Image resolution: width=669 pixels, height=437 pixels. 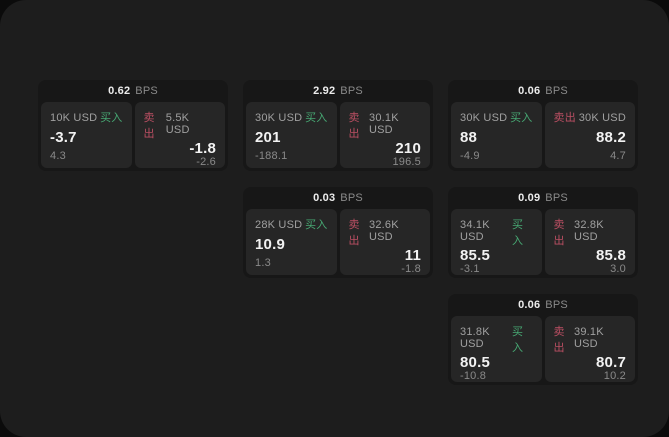 What do you see at coordinates (58, 156) in the screenshot?
I see `buy-change: 4.3` at bounding box center [58, 156].